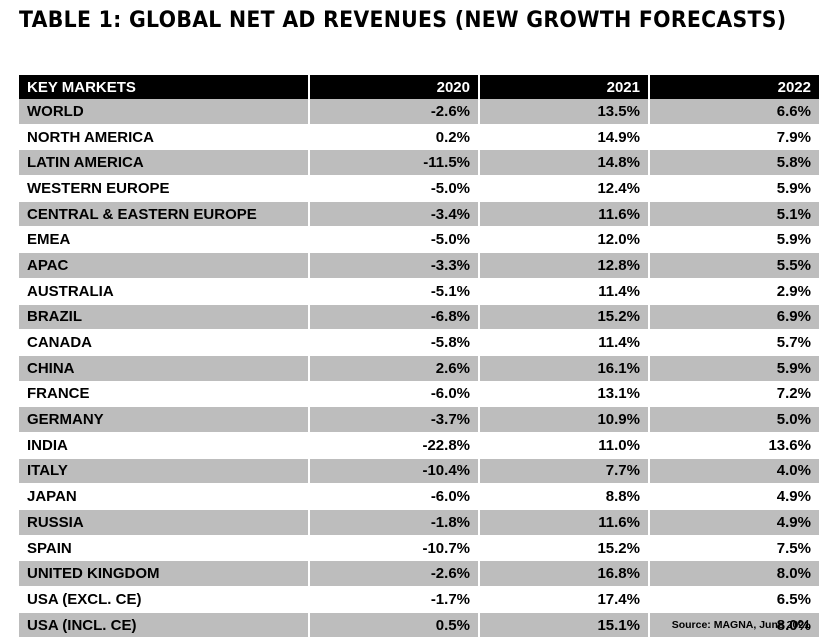  I want to click on market-cell: LATIN AMERICA, so click(164, 163).